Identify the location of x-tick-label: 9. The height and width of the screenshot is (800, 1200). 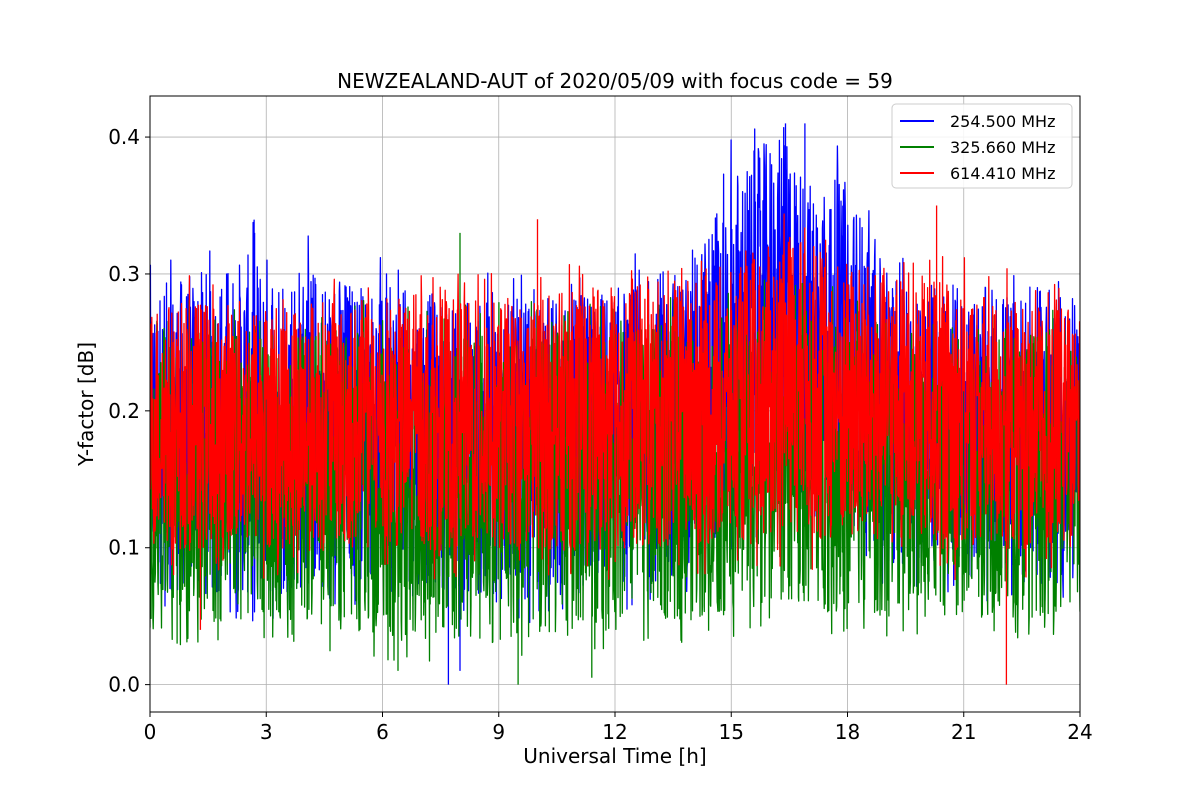
(498, 732).